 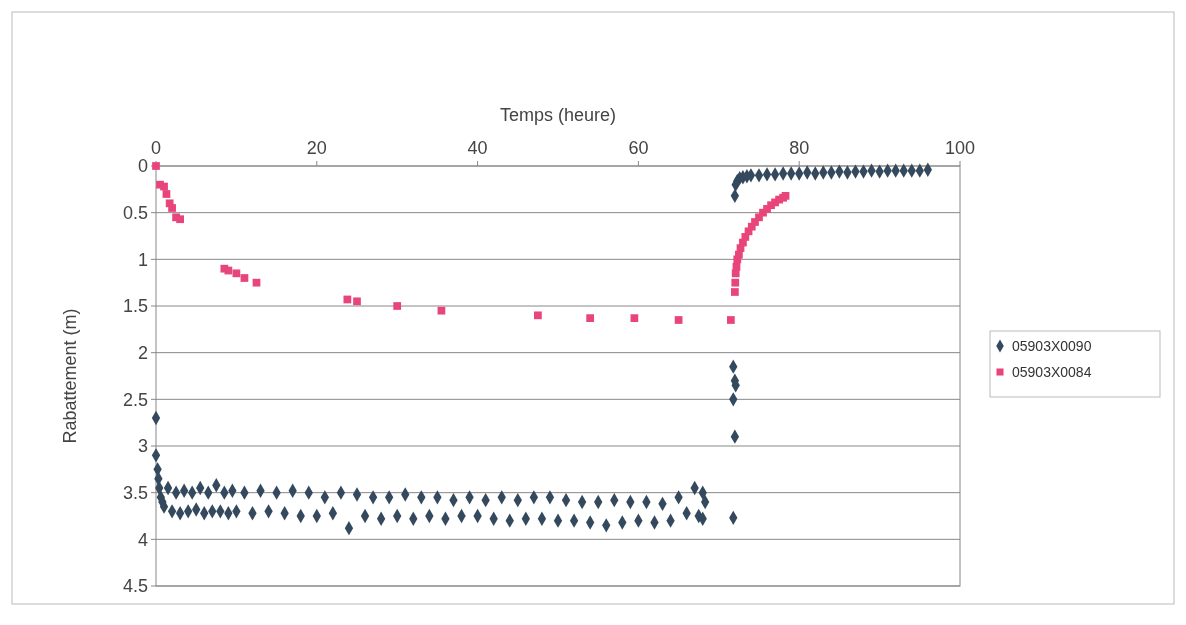 What do you see at coordinates (142, 539) in the screenshot?
I see `y-tick-label: 4` at bounding box center [142, 539].